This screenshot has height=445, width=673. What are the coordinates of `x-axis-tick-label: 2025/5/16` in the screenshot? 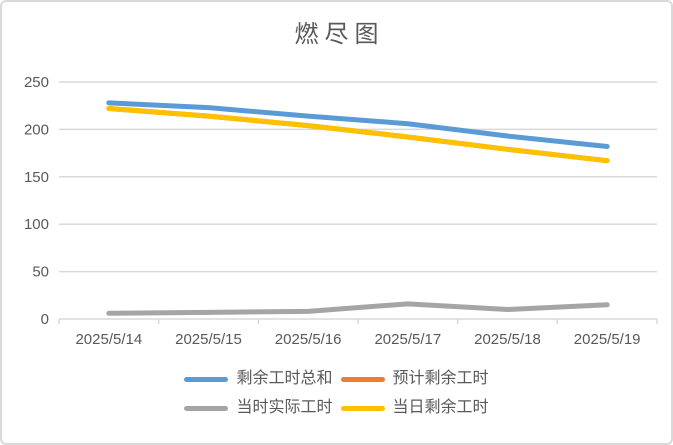 It's located at (308, 339).